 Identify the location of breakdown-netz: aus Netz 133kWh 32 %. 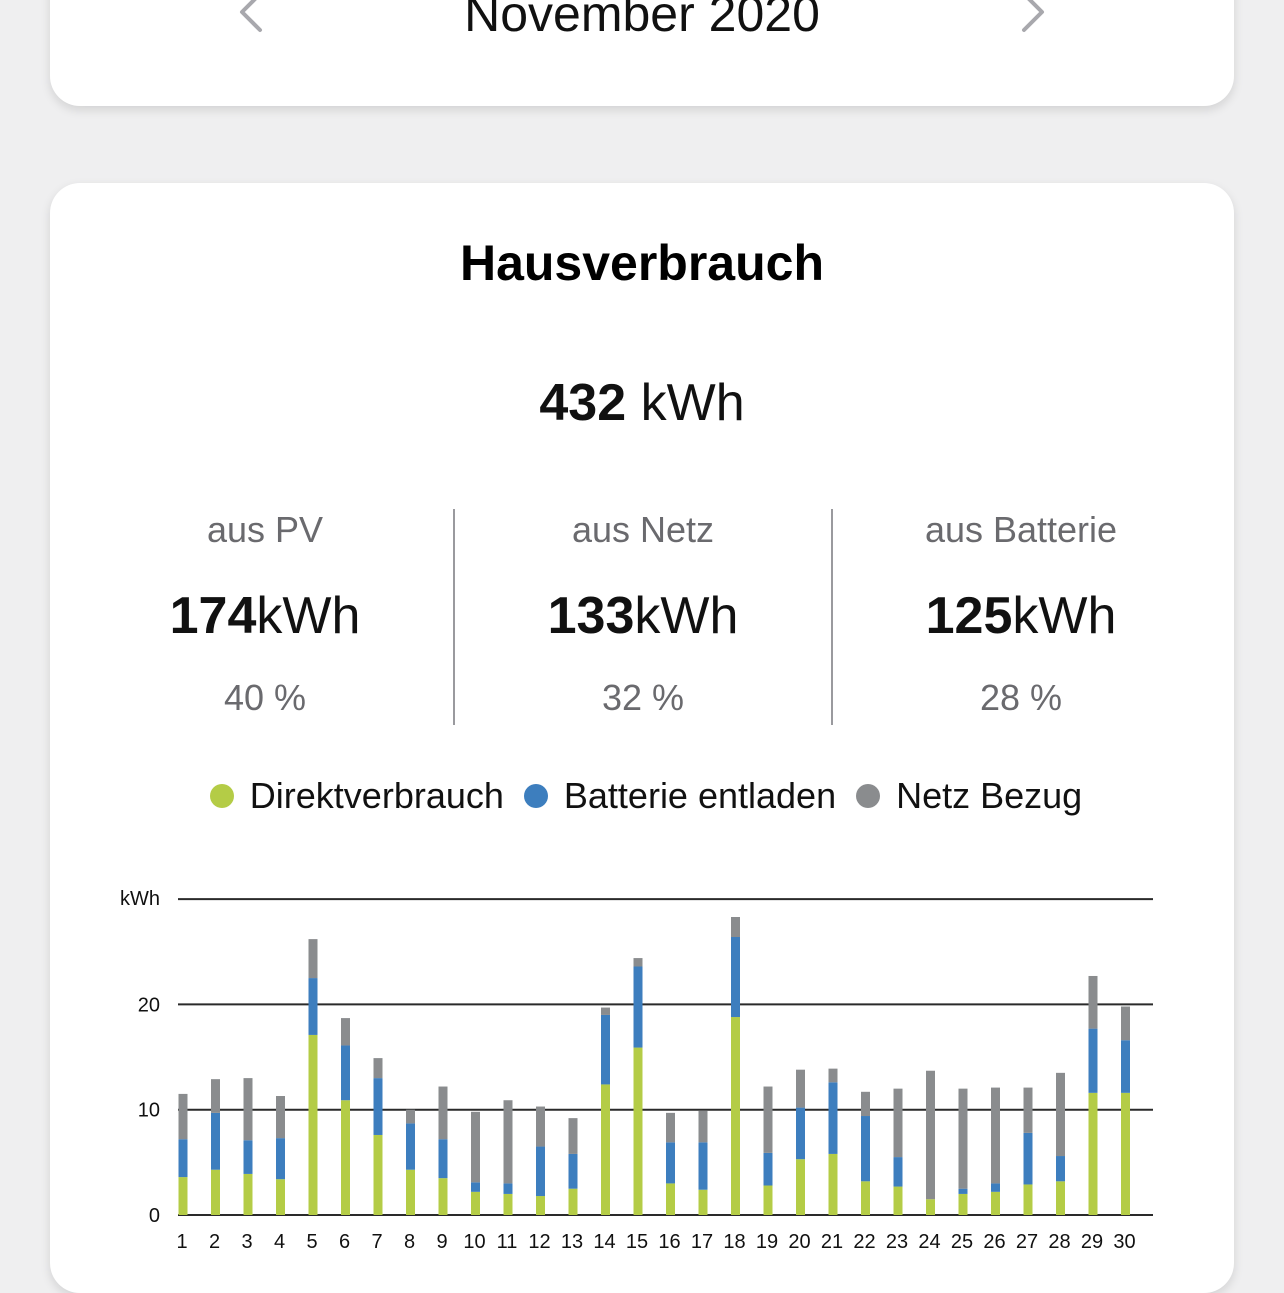
(643, 614).